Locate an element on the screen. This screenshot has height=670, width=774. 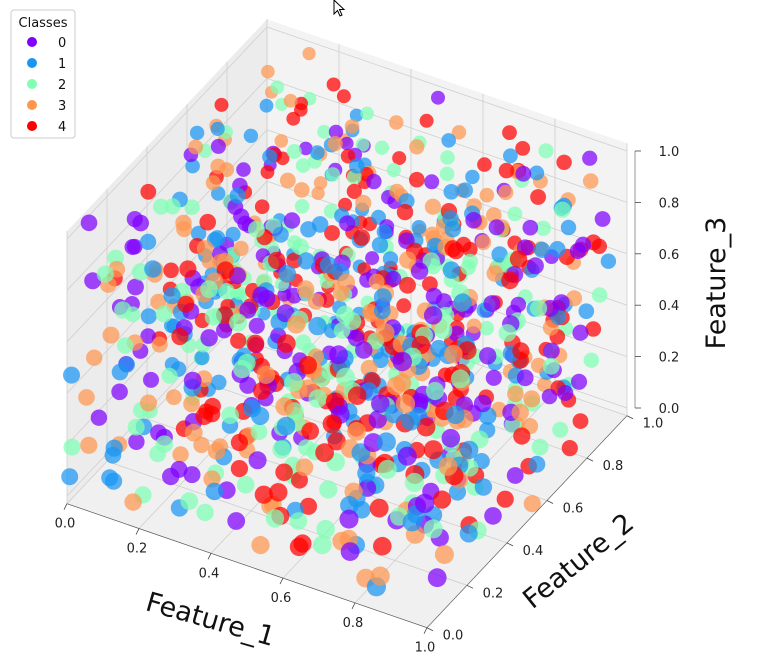
legend-label-class-0: 0 is located at coordinates (62, 43).